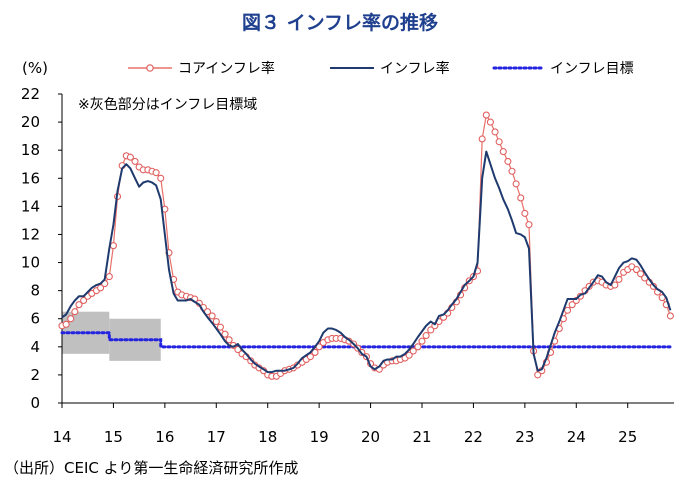 This screenshot has width=680, height=483. What do you see at coordinates (35, 375) in the screenshot?
I see `y-tick-label: 2` at bounding box center [35, 375].